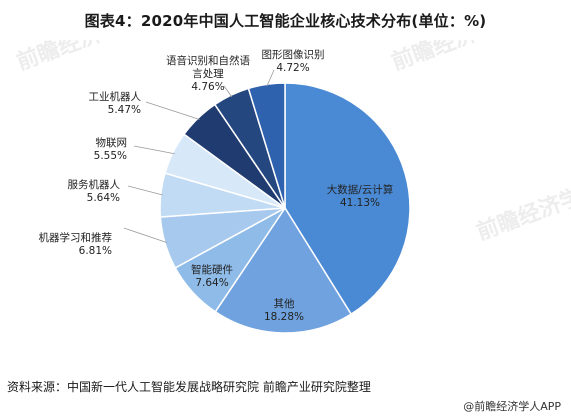 The width and height of the screenshot is (571, 417). I want to click on slice-category-label: 服务机器人, so click(94, 184).